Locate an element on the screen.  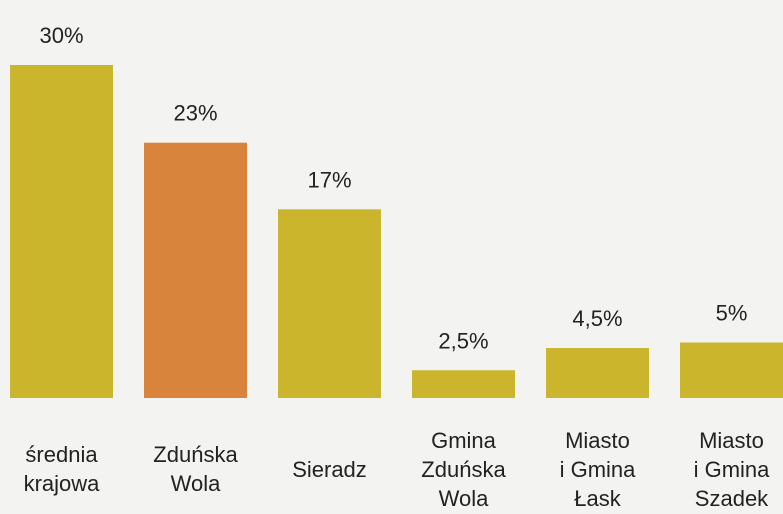
value-label: 2,5% is located at coordinates (463, 340).